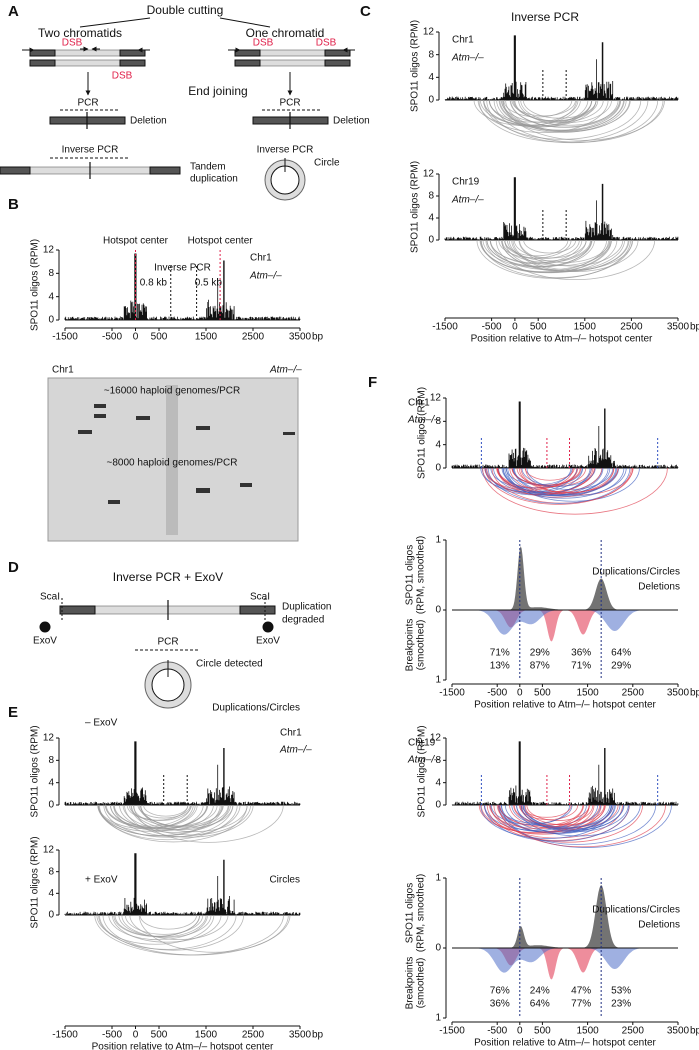  Describe the element at coordinates (410, 913) in the screenshot. I see `y-axis-label: SPO11 oligos` at that location.